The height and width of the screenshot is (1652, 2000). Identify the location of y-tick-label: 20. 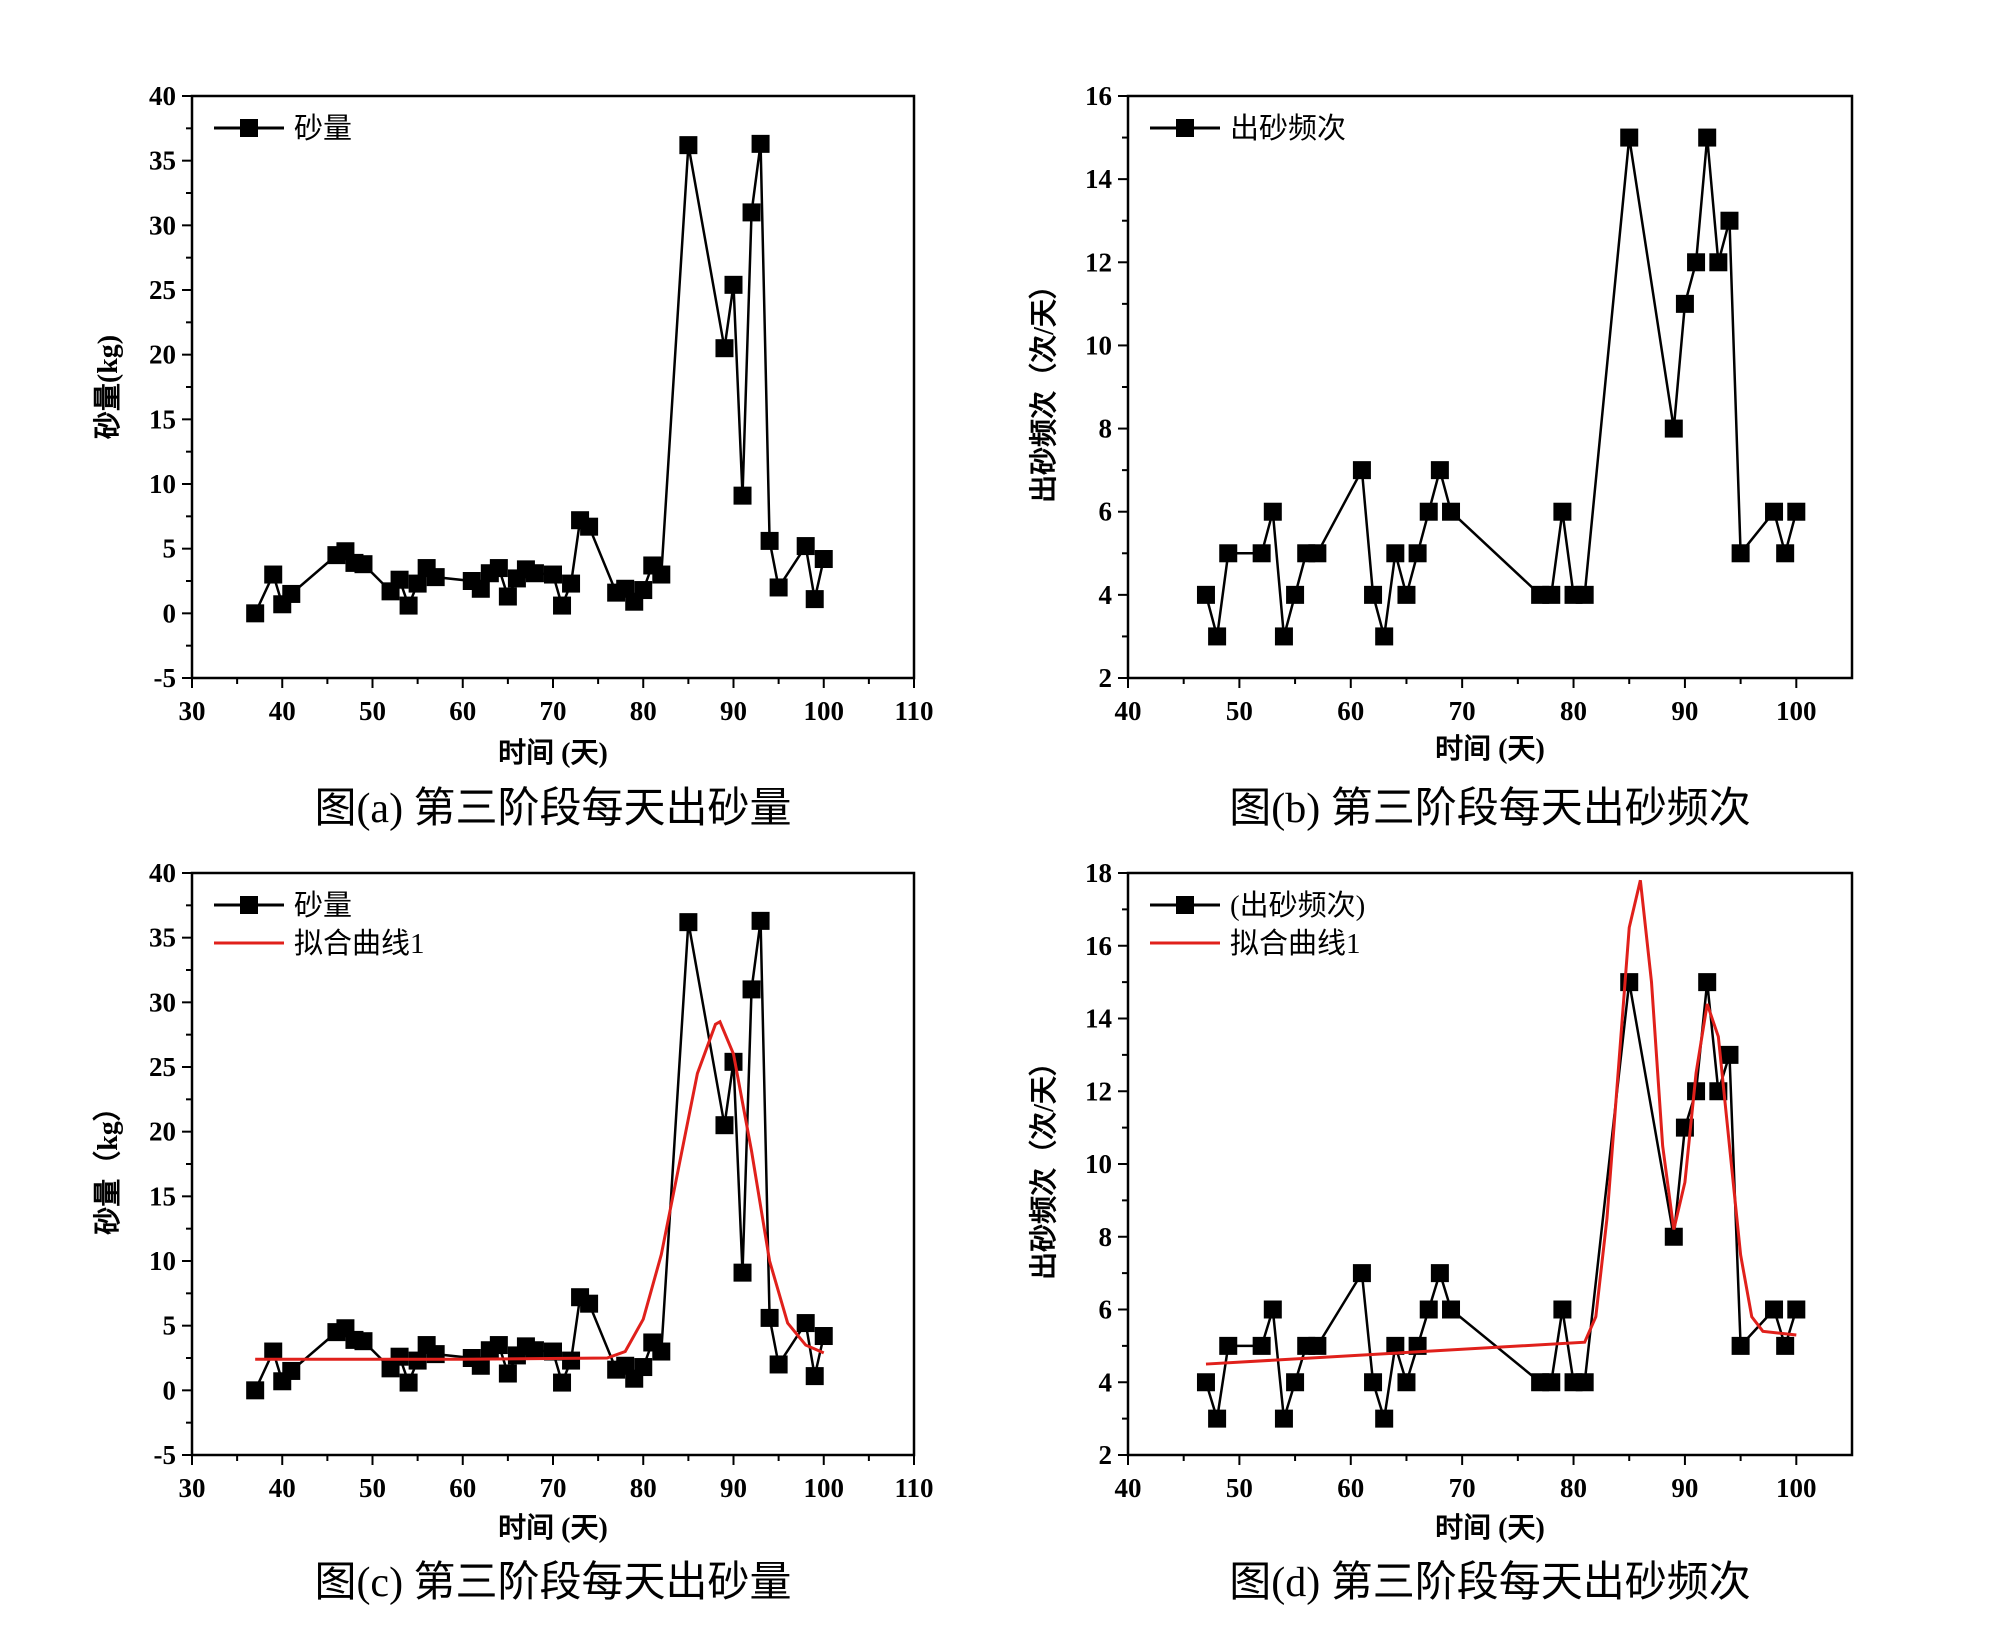
(162, 1132).